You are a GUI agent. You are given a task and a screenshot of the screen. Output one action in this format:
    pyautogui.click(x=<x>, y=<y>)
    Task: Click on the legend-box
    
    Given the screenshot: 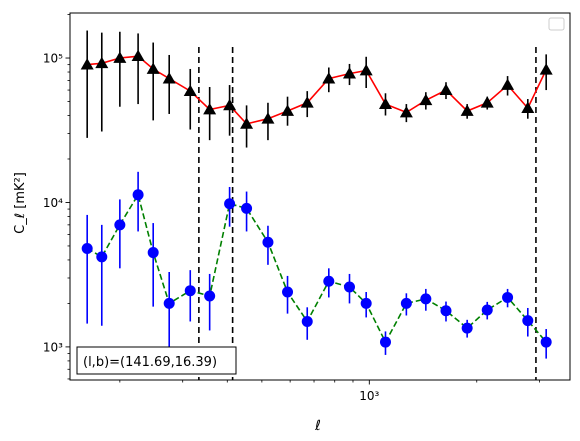 What is the action you would take?
    pyautogui.click(x=556, y=24)
    